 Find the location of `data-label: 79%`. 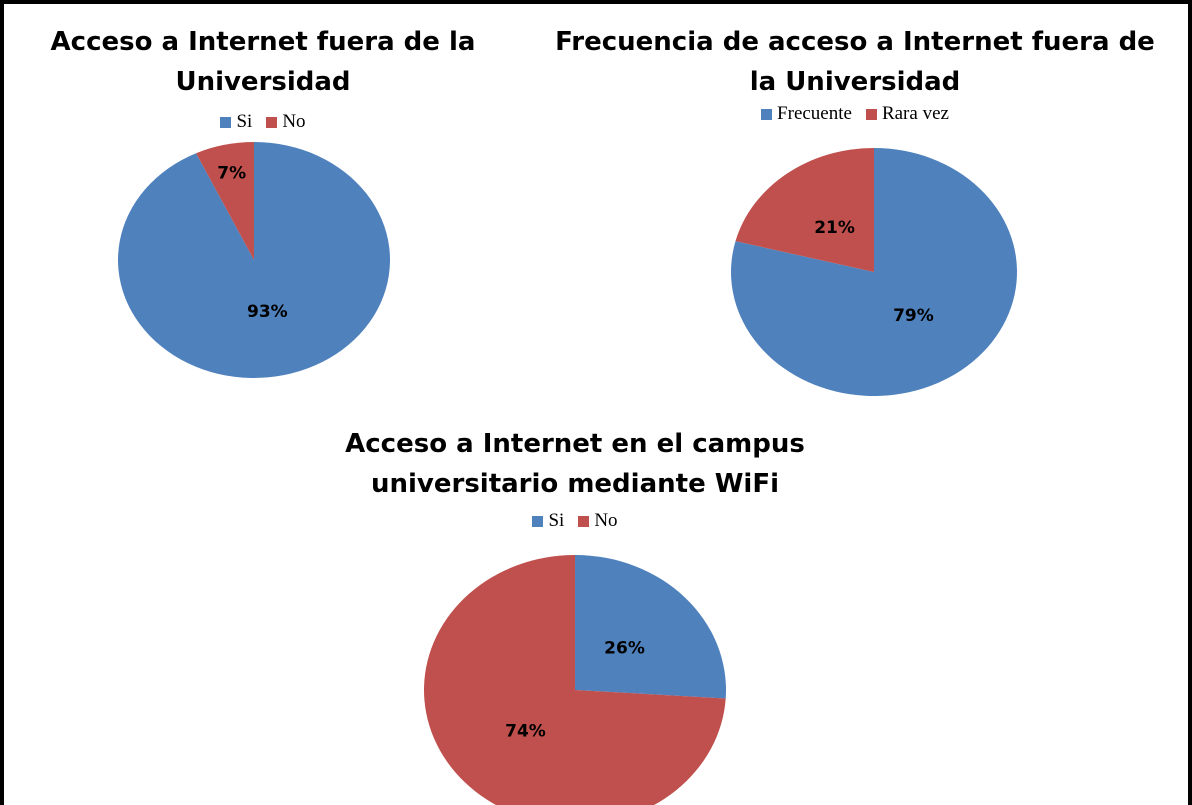

data-label: 79% is located at coordinates (913, 316).